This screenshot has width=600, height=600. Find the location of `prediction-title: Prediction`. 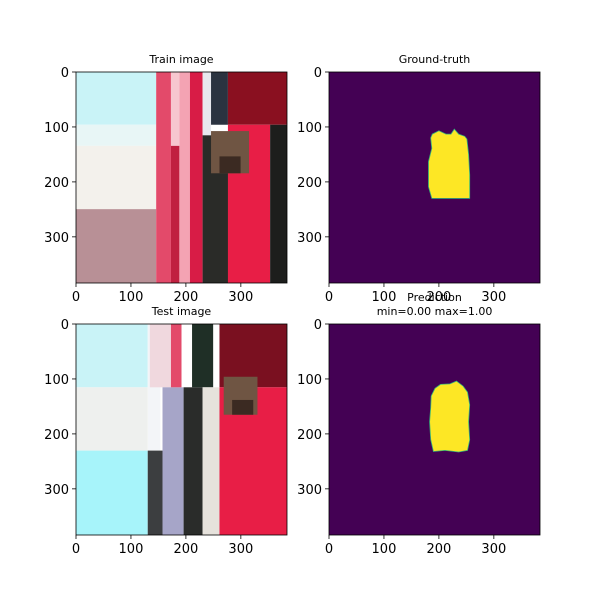

prediction-title: Prediction is located at coordinates (434, 297).